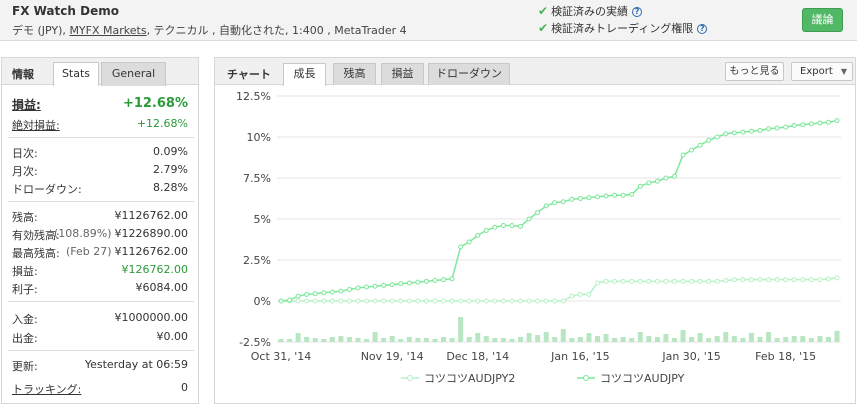 This screenshot has height=406, width=857. Describe the element at coordinates (65, 11) in the screenshot. I see `account-title: FX Watch Demo` at that location.